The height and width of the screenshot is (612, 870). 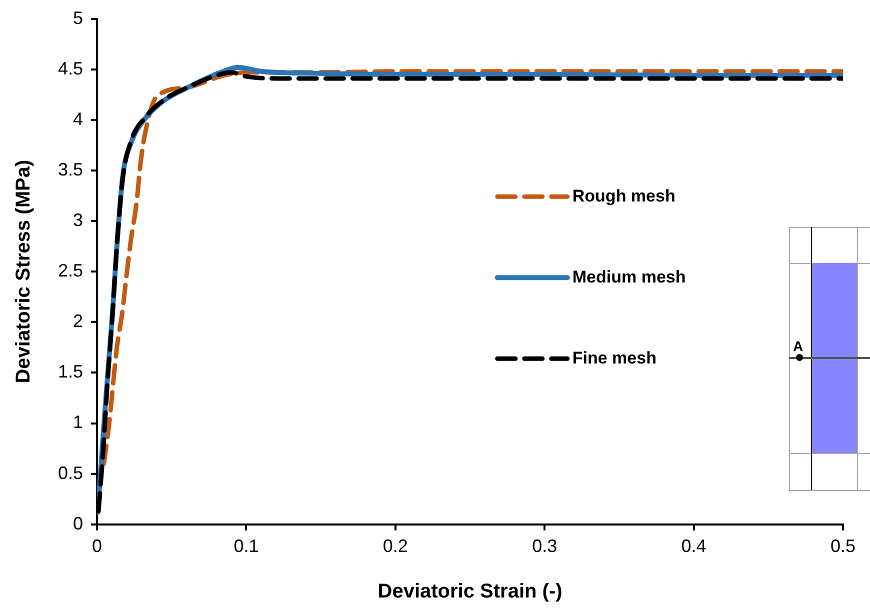 What do you see at coordinates (395, 546) in the screenshot?
I see `x-tick-label: 0.2` at bounding box center [395, 546].